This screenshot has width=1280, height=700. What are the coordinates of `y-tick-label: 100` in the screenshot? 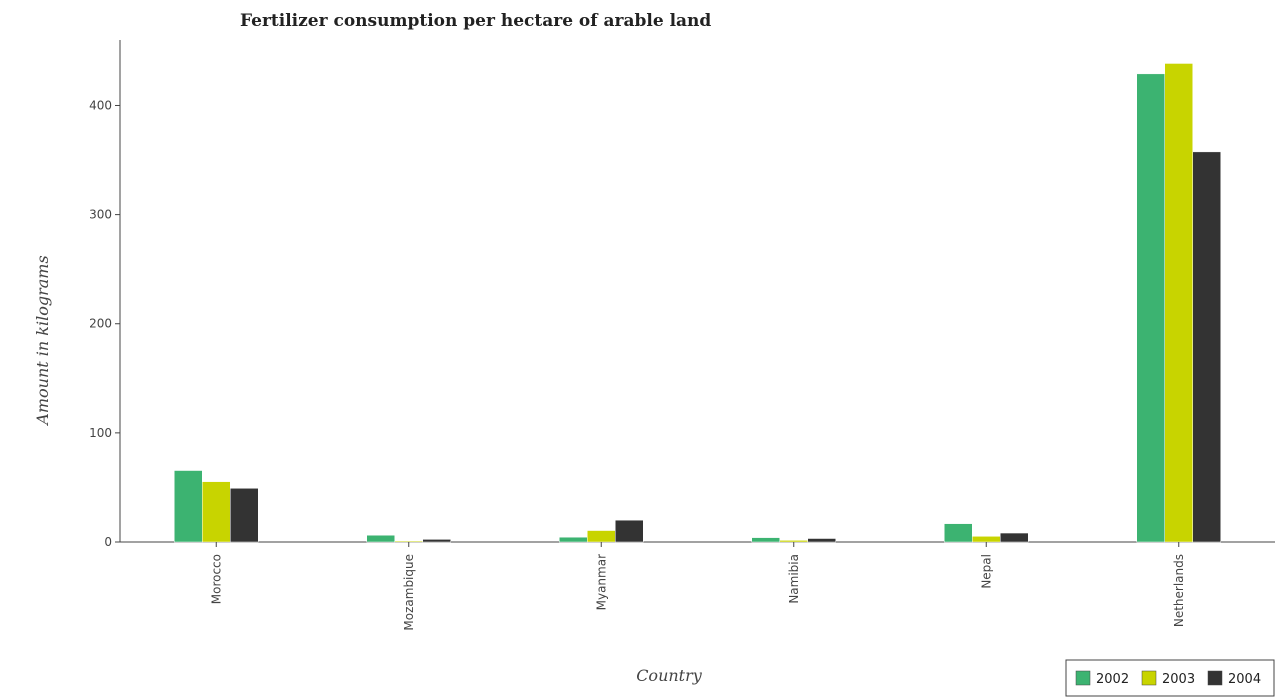 It's located at (100, 433).